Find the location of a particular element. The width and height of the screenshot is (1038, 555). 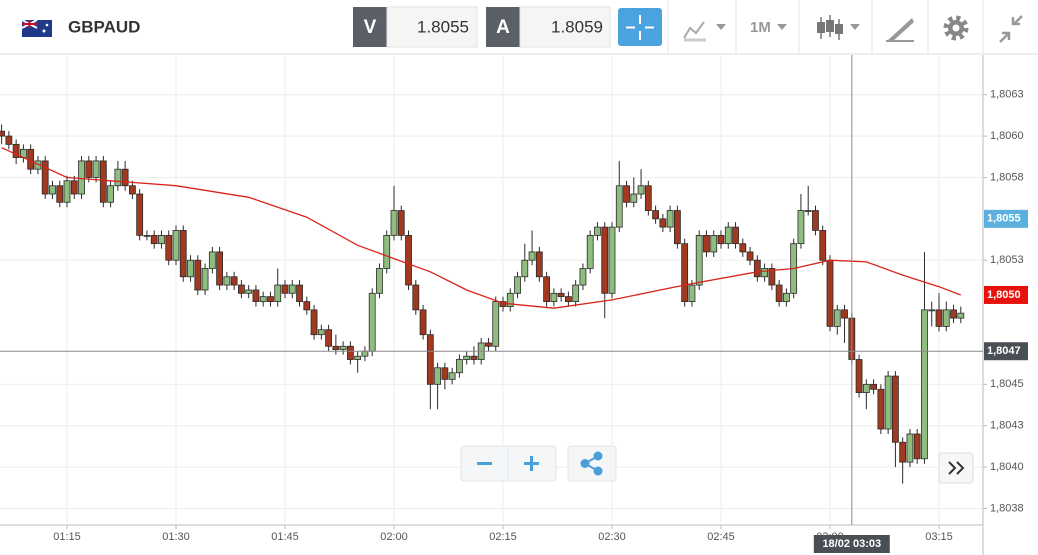

chart-type-button is located at coordinates (704, 31).